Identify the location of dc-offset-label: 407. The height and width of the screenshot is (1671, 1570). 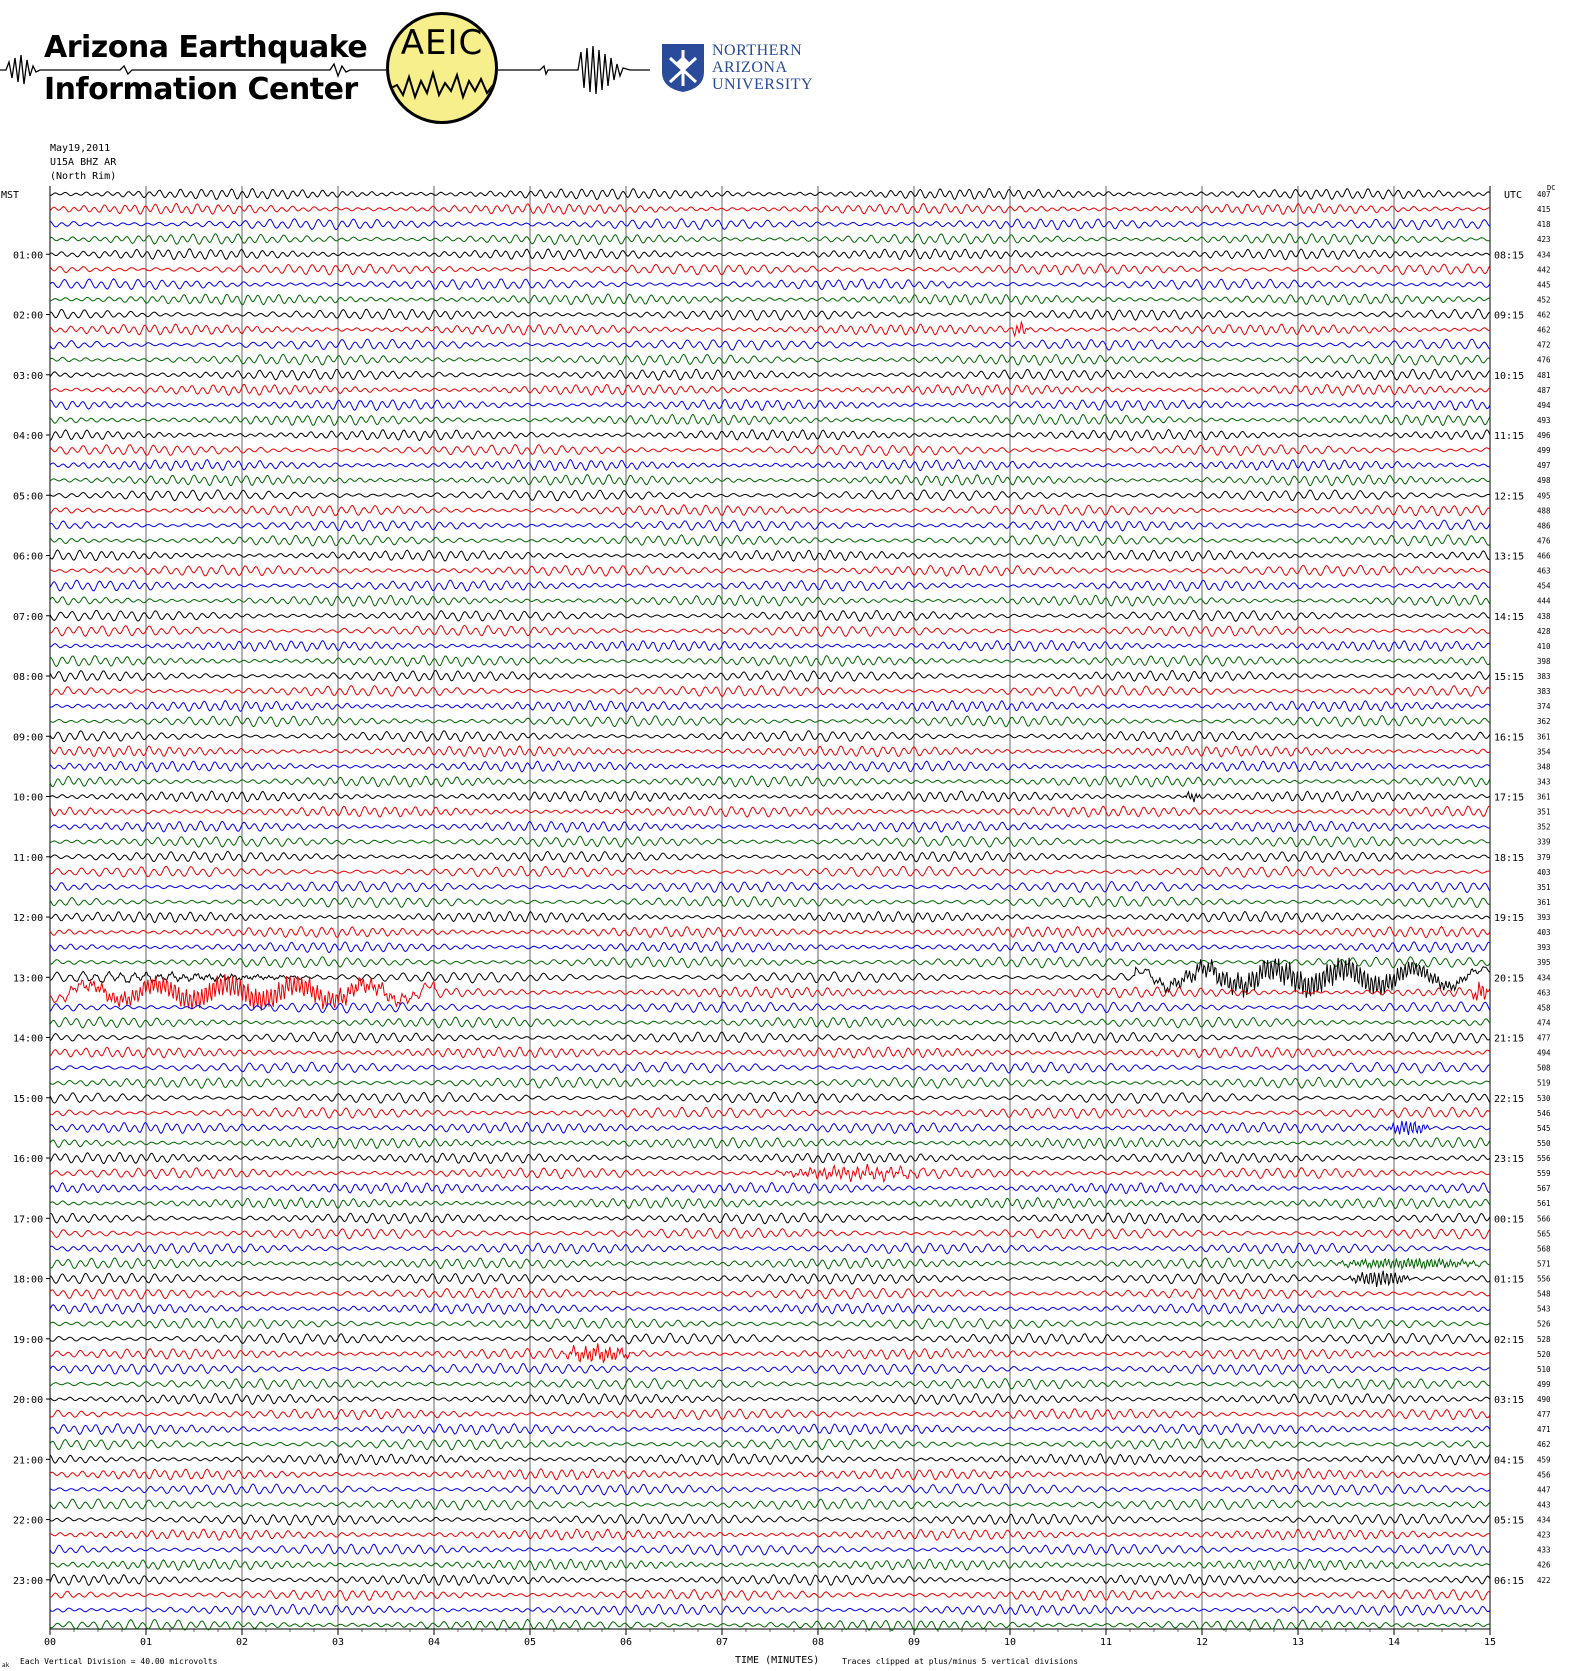
(1544, 194).